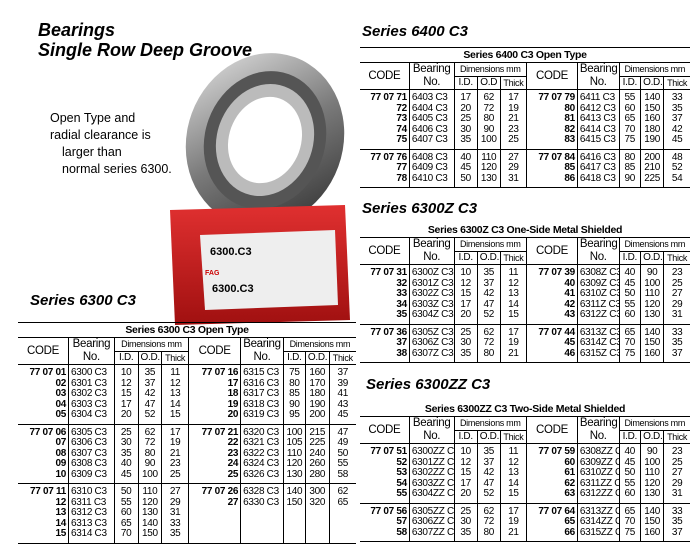 The height and width of the screenshot is (554, 697). What do you see at coordinates (343, 372) in the screenshot?
I see `thickness: 37` at bounding box center [343, 372].